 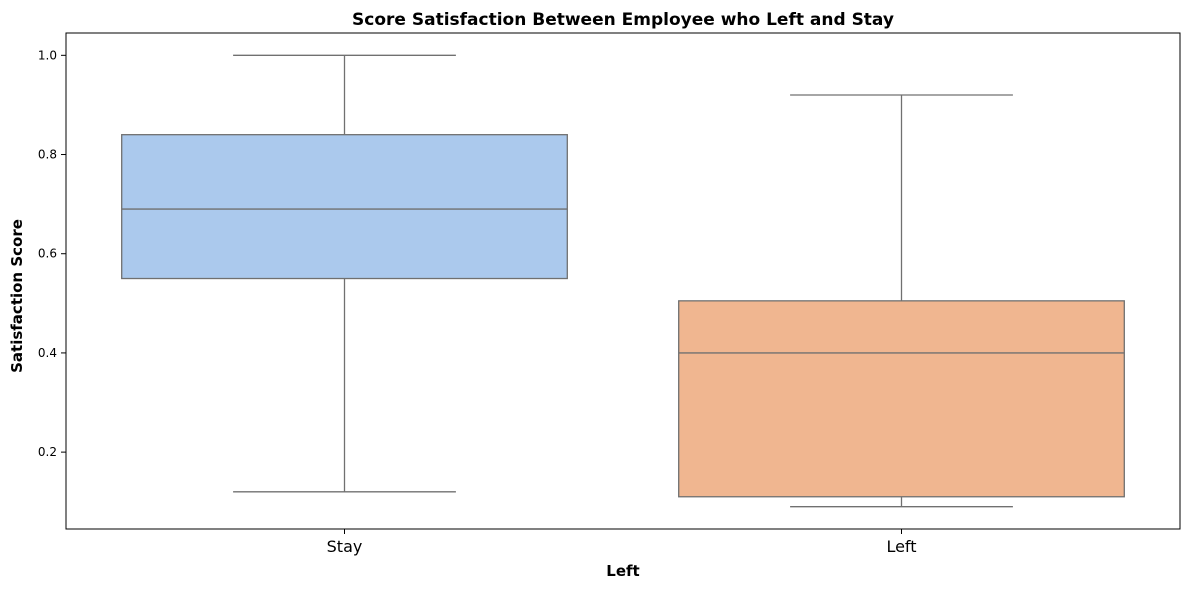 What do you see at coordinates (47, 155) in the screenshot?
I see `y-tick-label: 0.8` at bounding box center [47, 155].